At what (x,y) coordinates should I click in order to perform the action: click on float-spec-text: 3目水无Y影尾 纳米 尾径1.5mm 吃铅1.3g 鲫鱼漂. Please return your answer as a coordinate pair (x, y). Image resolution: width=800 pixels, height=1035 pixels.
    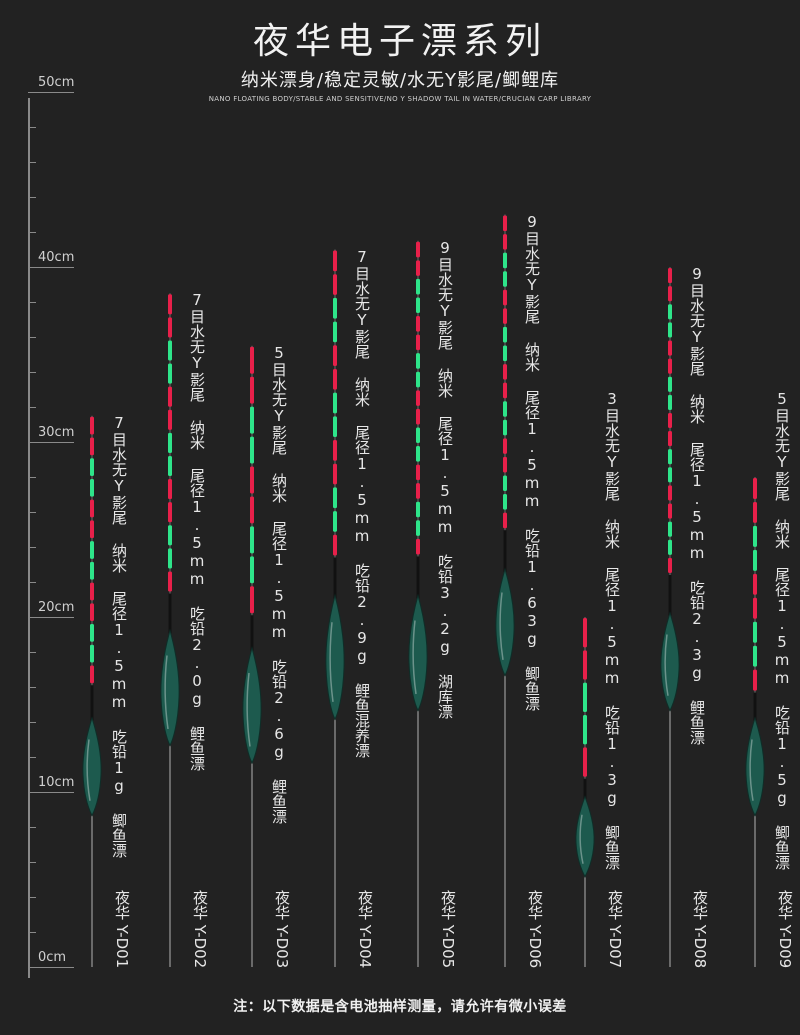
    Looking at the image, I should click on (612, 630).